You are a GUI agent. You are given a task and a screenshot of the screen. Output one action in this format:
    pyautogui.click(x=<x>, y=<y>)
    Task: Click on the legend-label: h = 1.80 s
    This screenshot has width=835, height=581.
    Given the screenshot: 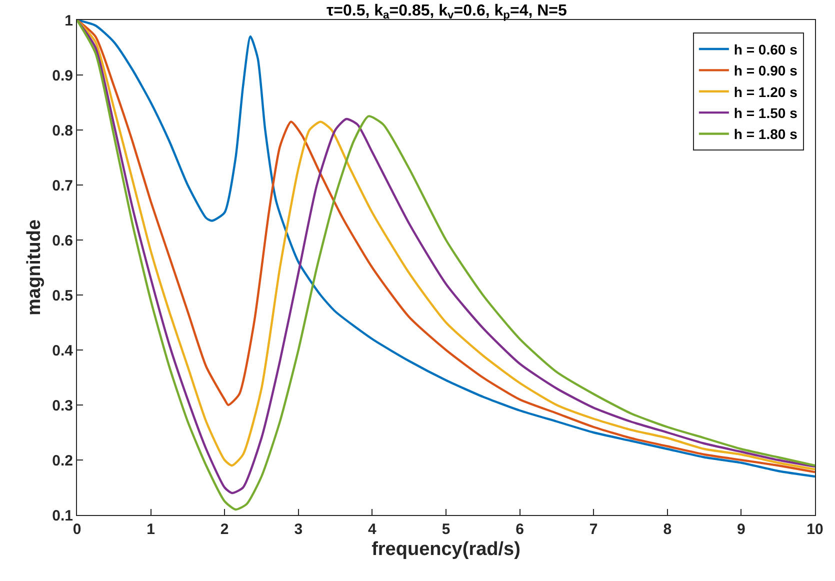 What is the action you would take?
    pyautogui.click(x=766, y=134)
    